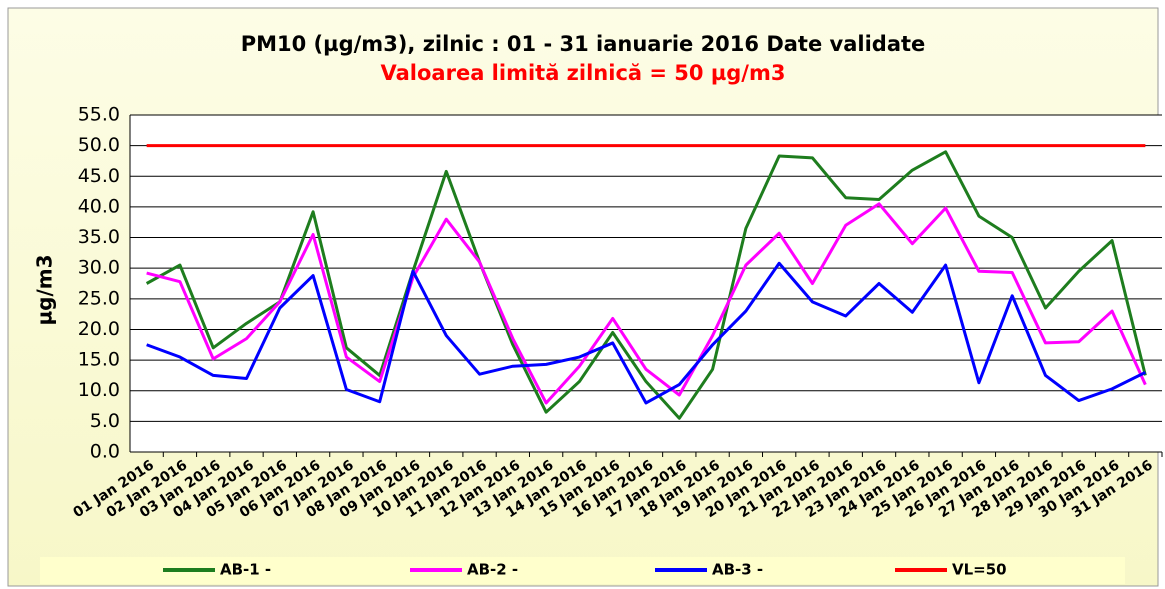 This screenshot has height=589, width=1165. I want to click on y-tick-label: 45.0, so click(99, 176).